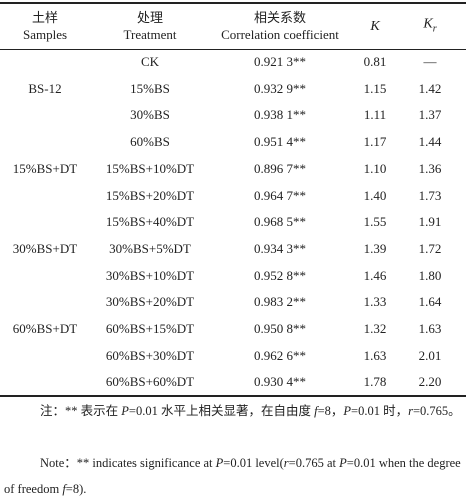 The height and width of the screenshot is (502, 466). Describe the element at coordinates (375, 382) in the screenshot. I see `table-cell: 1.78` at that location.